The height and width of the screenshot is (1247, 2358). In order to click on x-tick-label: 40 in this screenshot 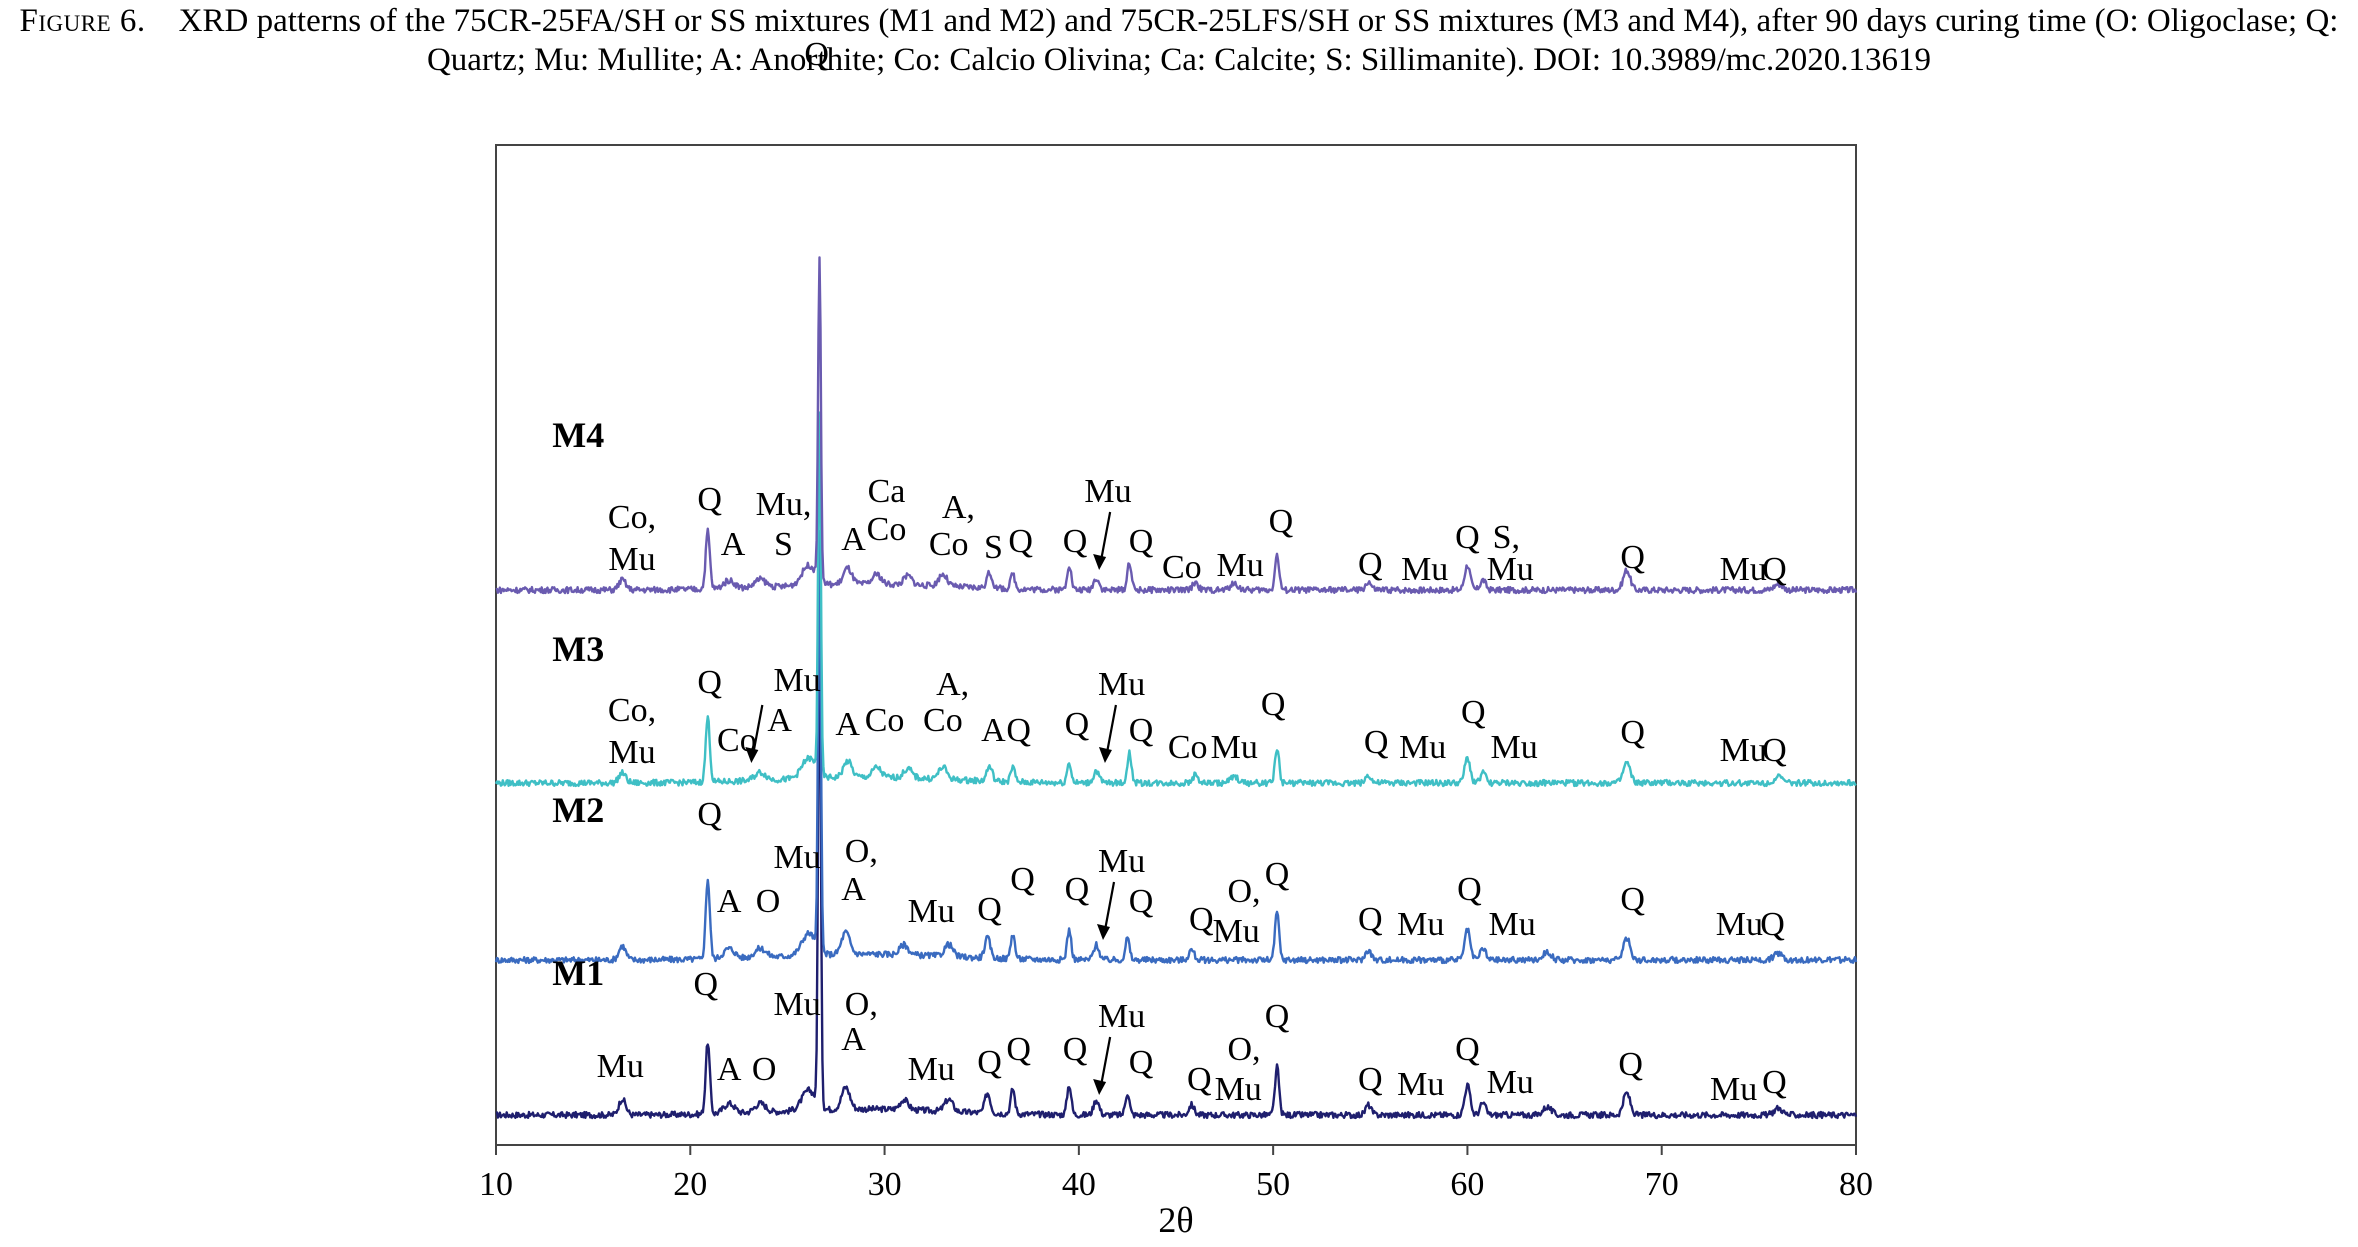, I will do `click(1079, 1184)`.